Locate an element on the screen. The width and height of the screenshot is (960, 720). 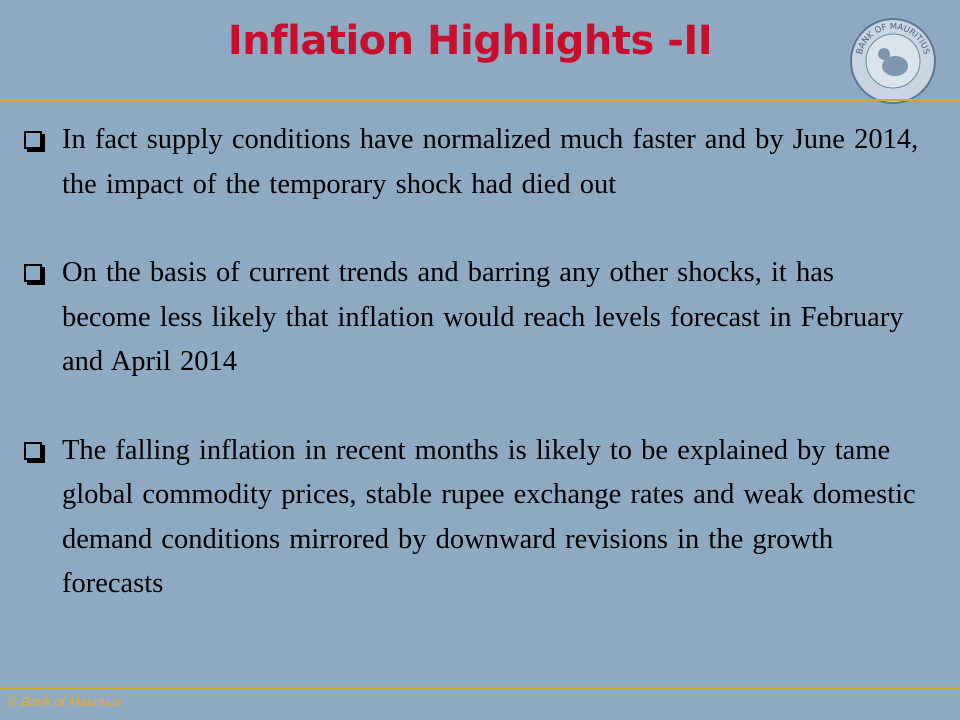
footer-rule is located at coordinates (480, 688).